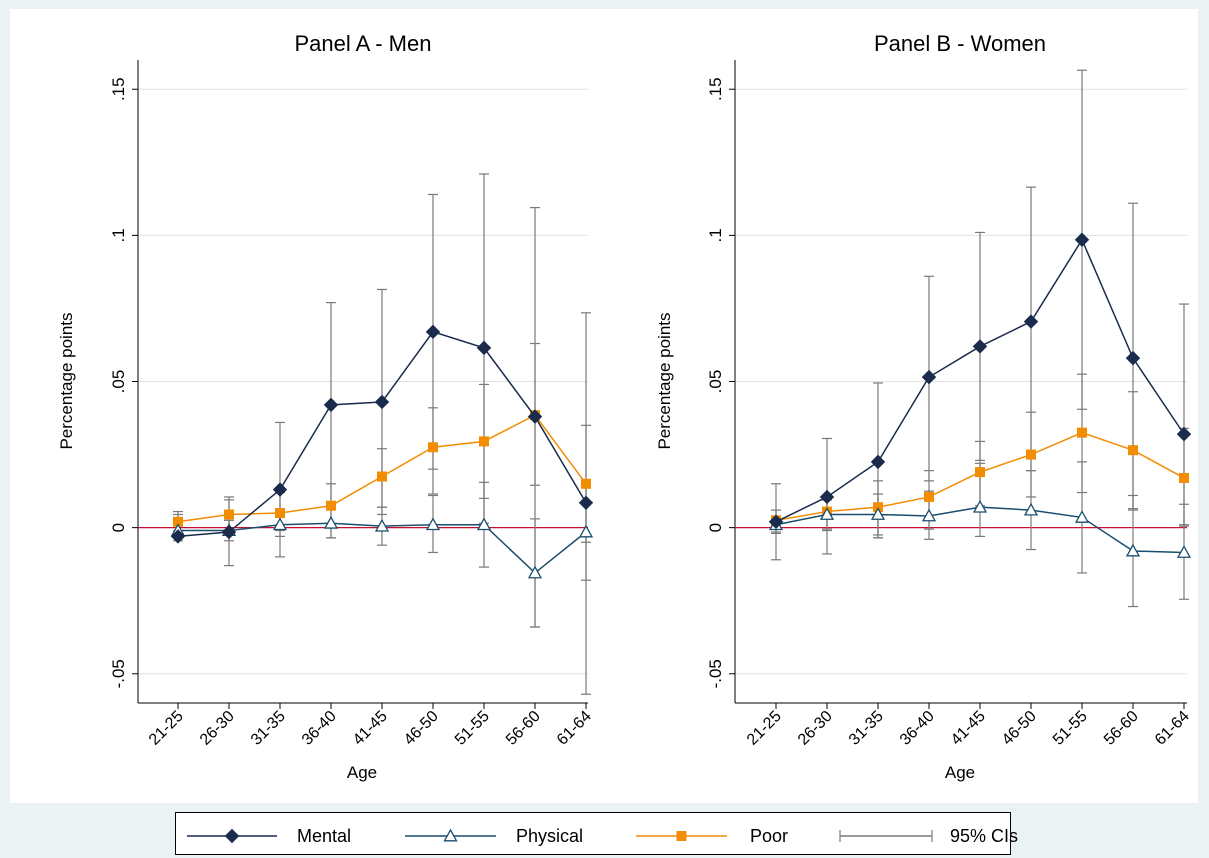 The height and width of the screenshot is (858, 1209). What do you see at coordinates (960, 43) in the screenshot?
I see `panel-title: Panel B - Women` at bounding box center [960, 43].